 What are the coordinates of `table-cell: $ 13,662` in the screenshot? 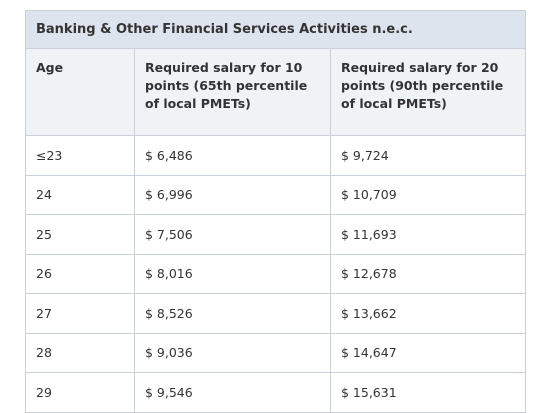 It's located at (428, 313).